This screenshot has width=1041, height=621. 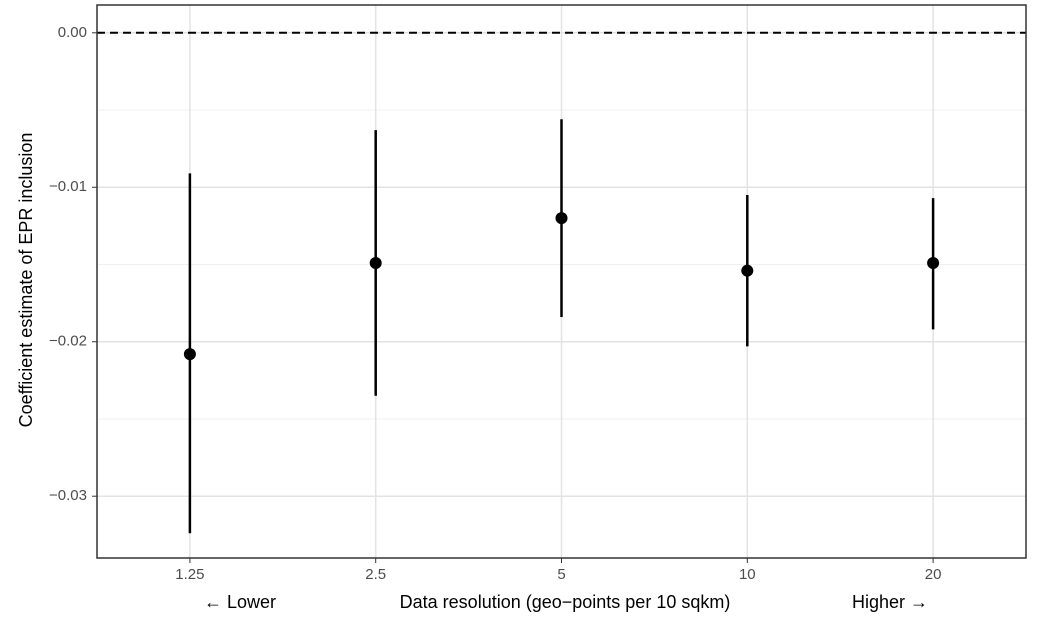 What do you see at coordinates (68, 495) in the screenshot?
I see `y-tick-label: −0.03` at bounding box center [68, 495].